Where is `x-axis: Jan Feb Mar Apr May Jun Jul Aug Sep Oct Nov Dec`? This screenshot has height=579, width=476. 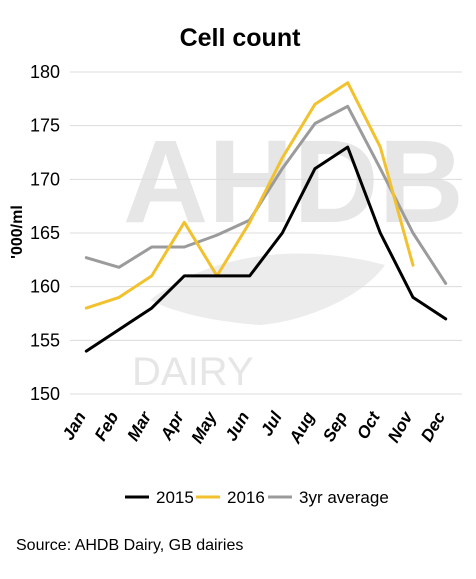
x-axis: Jan Feb Mar Apr May Jun Jul Aug Sep Oct Nov Dec is located at coordinates (254, 427).